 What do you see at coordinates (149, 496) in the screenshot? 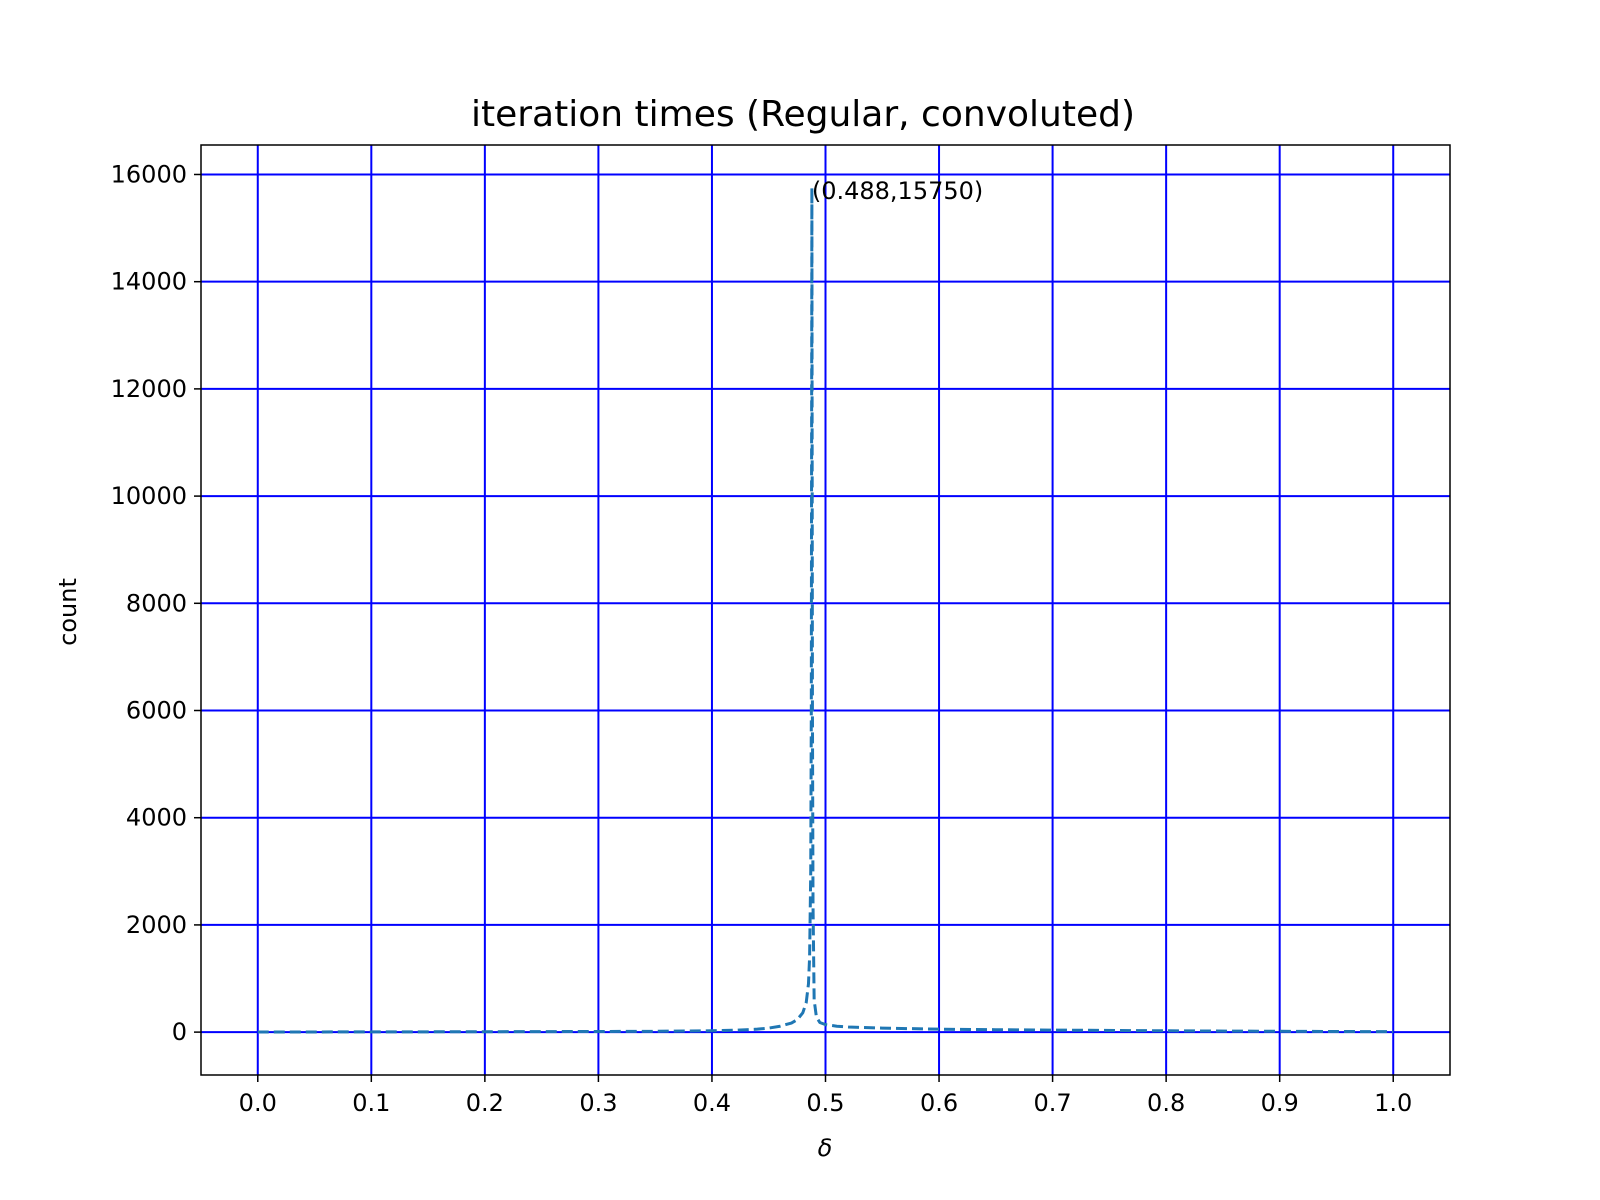
I see `y-tick-label: 10000` at bounding box center [149, 496].